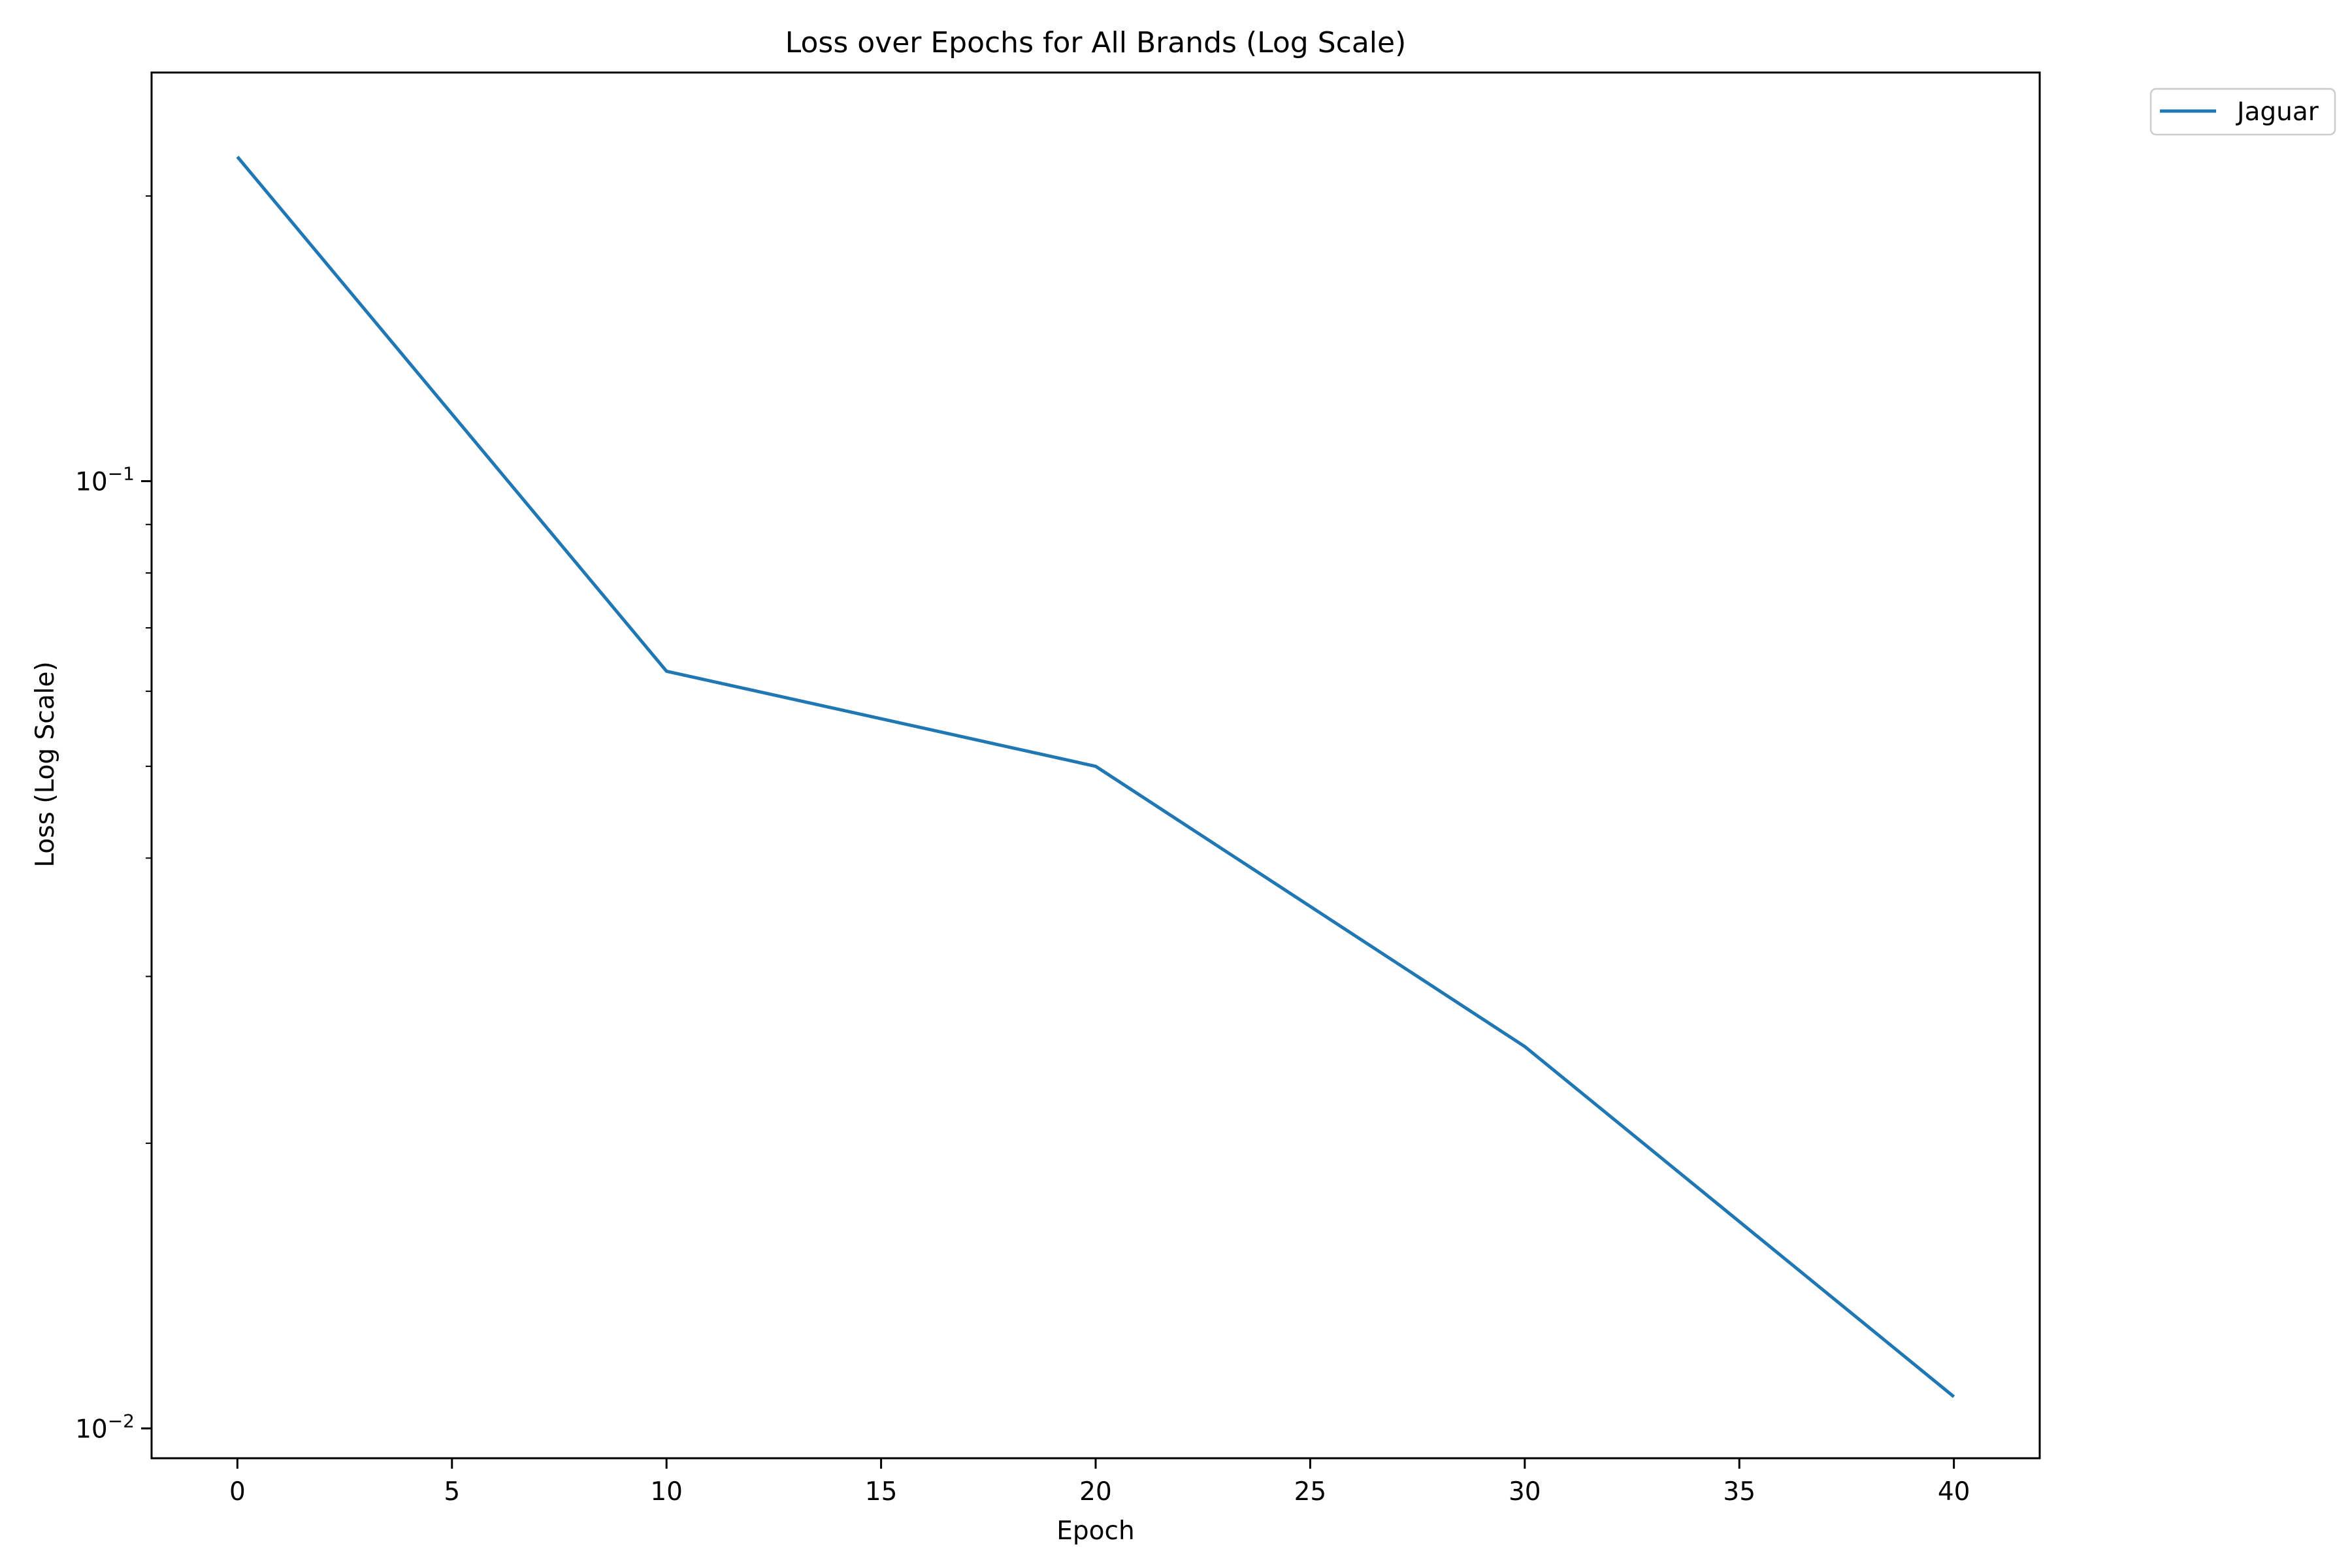  Describe the element at coordinates (1095, 1492) in the screenshot. I see `x-tick-label: 20` at that location.